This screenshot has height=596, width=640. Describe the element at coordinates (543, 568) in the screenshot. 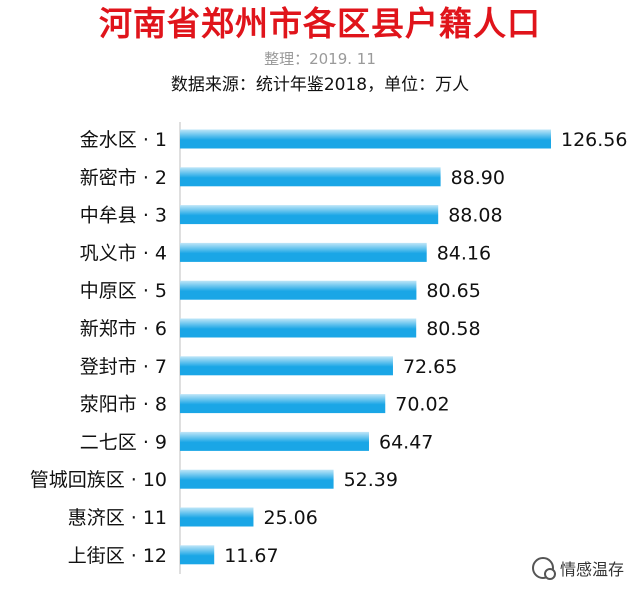

I see `chat-bubble-icon` at that location.